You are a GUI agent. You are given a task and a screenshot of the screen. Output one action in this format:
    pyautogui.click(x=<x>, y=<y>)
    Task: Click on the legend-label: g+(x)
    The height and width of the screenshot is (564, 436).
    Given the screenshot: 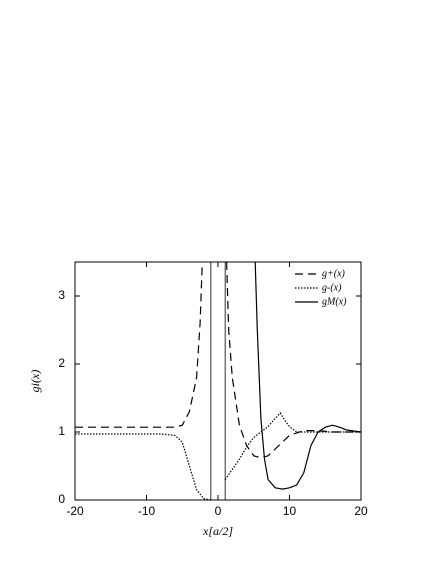 What is the action you would take?
    pyautogui.click(x=334, y=273)
    